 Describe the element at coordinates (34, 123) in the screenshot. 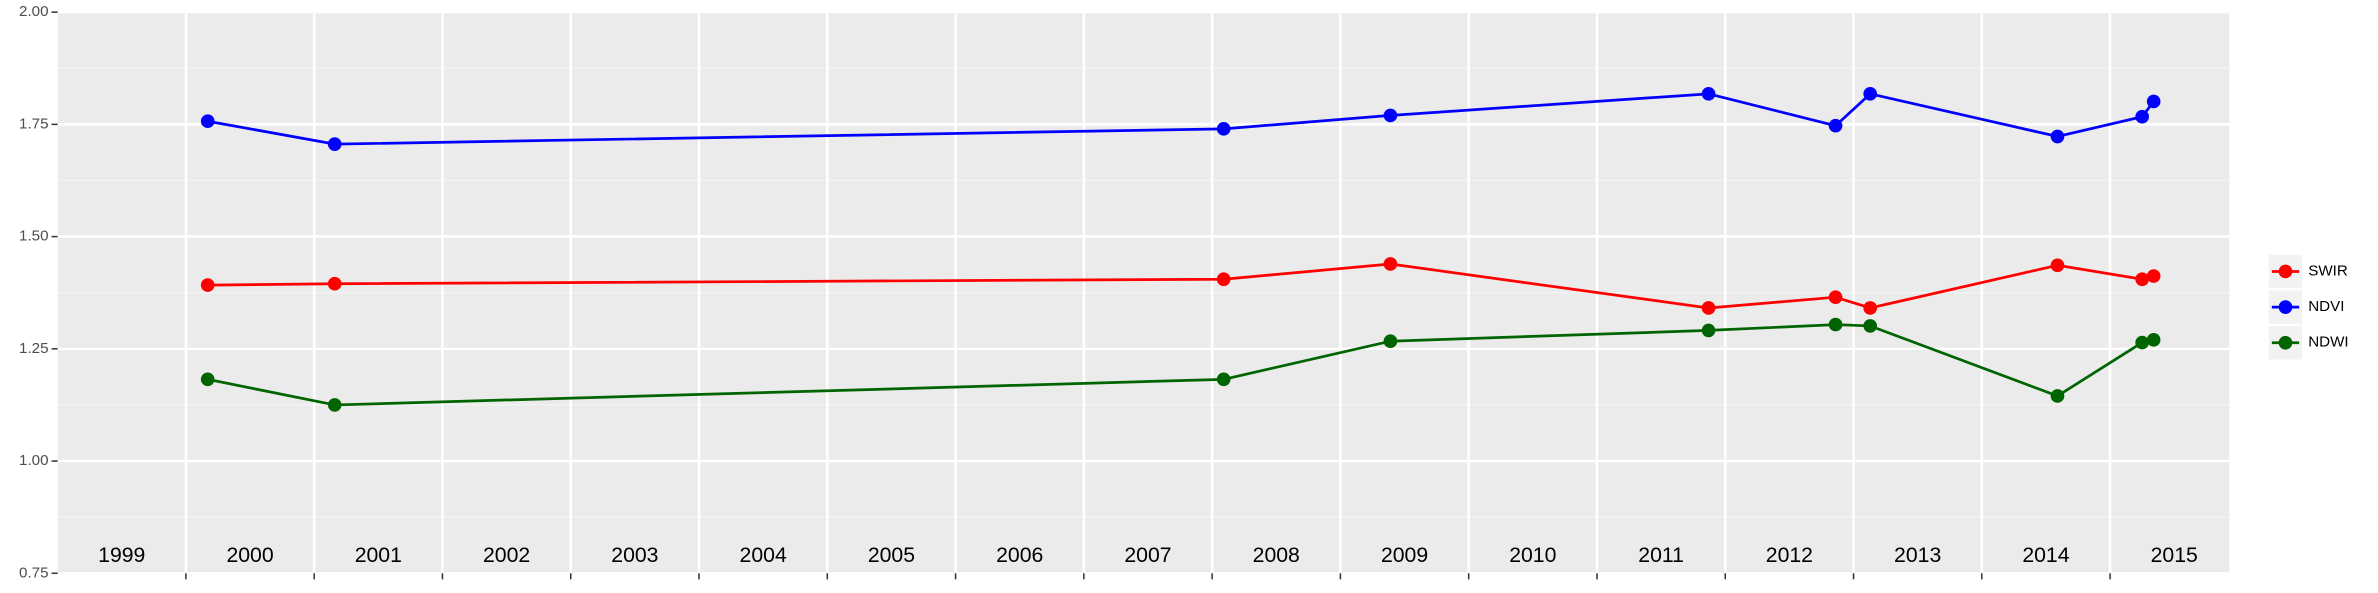

I see `y-tick-label: 1.75` at that location.